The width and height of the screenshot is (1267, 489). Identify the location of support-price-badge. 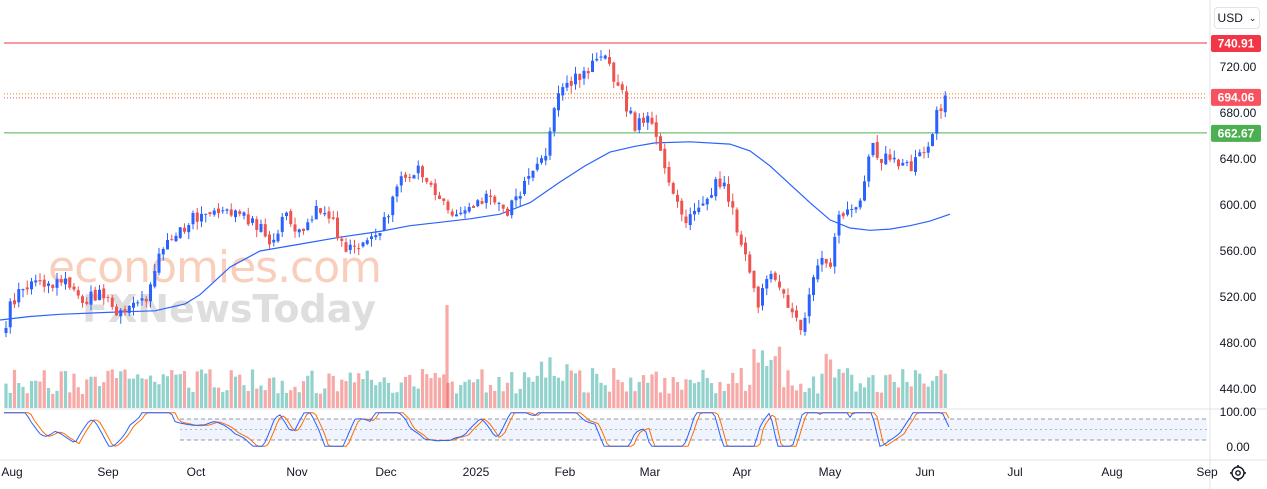
(1236, 133).